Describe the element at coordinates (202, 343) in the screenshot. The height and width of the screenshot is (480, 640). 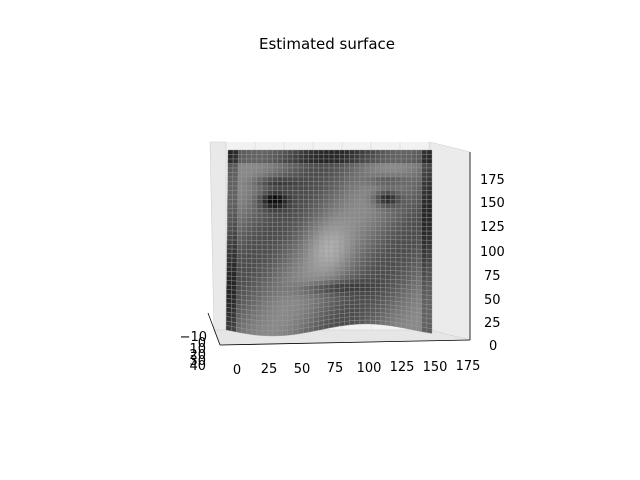
I see `y-tick-label: 0` at that location.